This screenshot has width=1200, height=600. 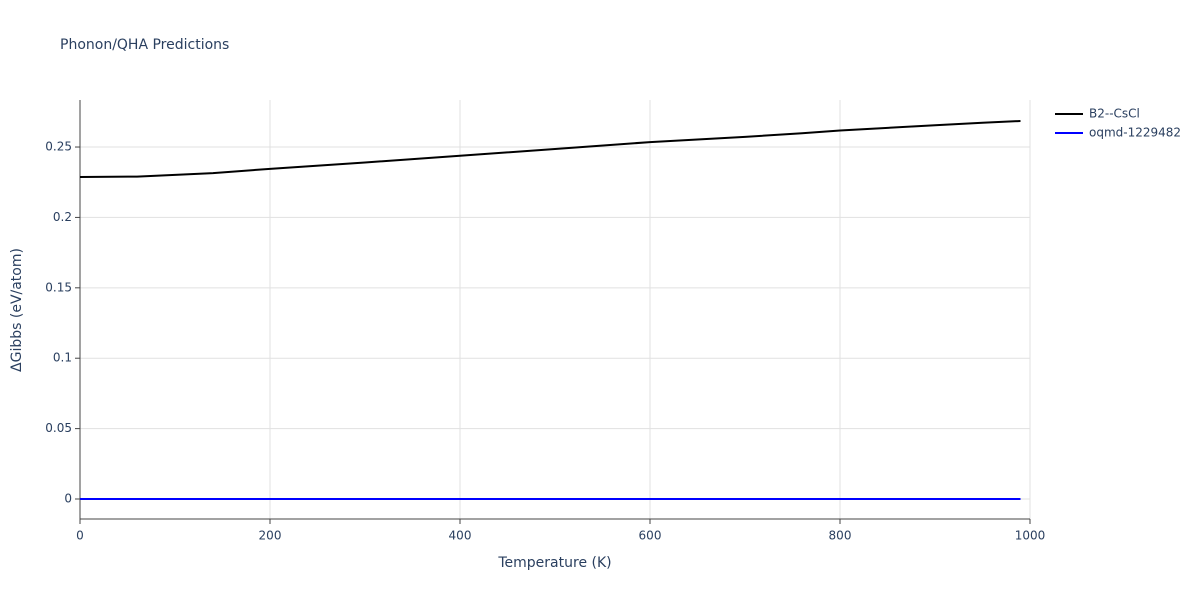 What do you see at coordinates (840, 536) in the screenshot?
I see `x-tick-label: 800` at bounding box center [840, 536].